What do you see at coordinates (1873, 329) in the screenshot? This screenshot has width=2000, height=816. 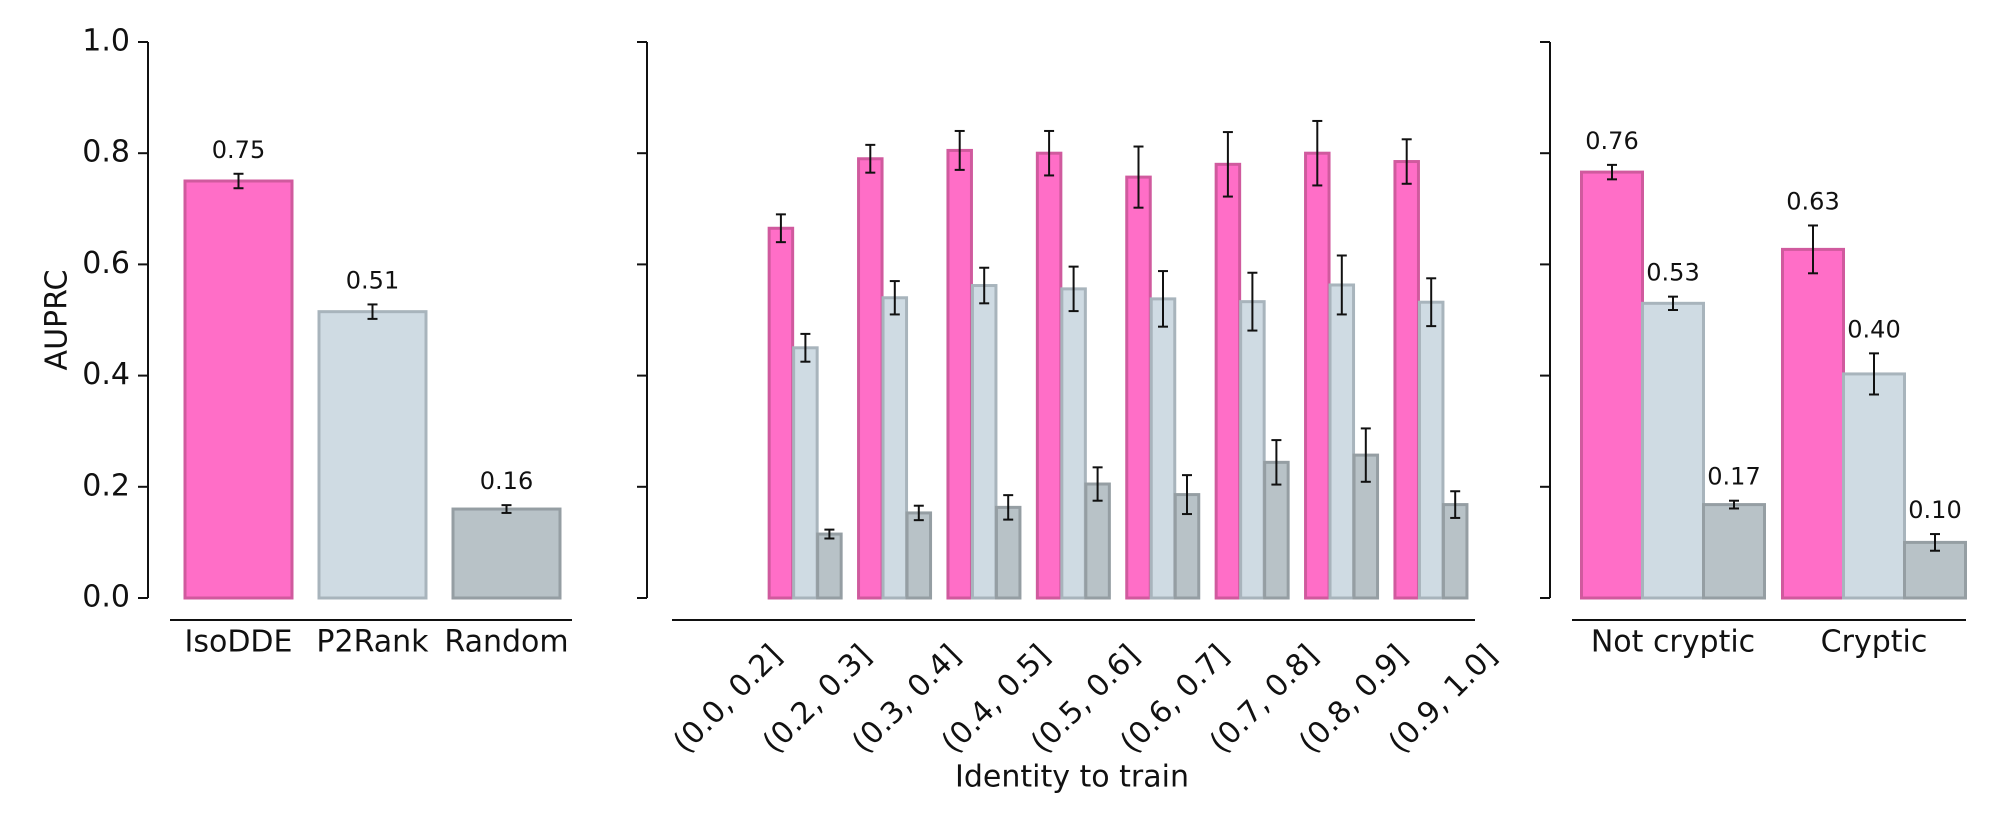 I see `value-label: 0.40` at bounding box center [1873, 329].